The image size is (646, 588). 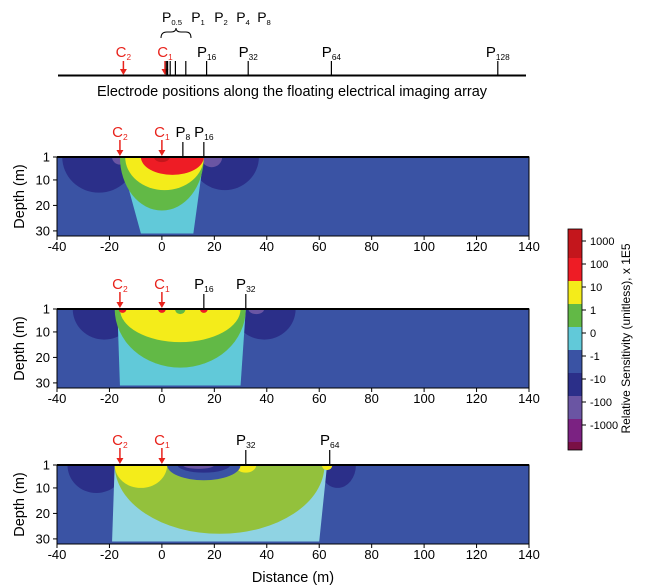 I want to click on electrode-label: C1, so click(x=162, y=285).